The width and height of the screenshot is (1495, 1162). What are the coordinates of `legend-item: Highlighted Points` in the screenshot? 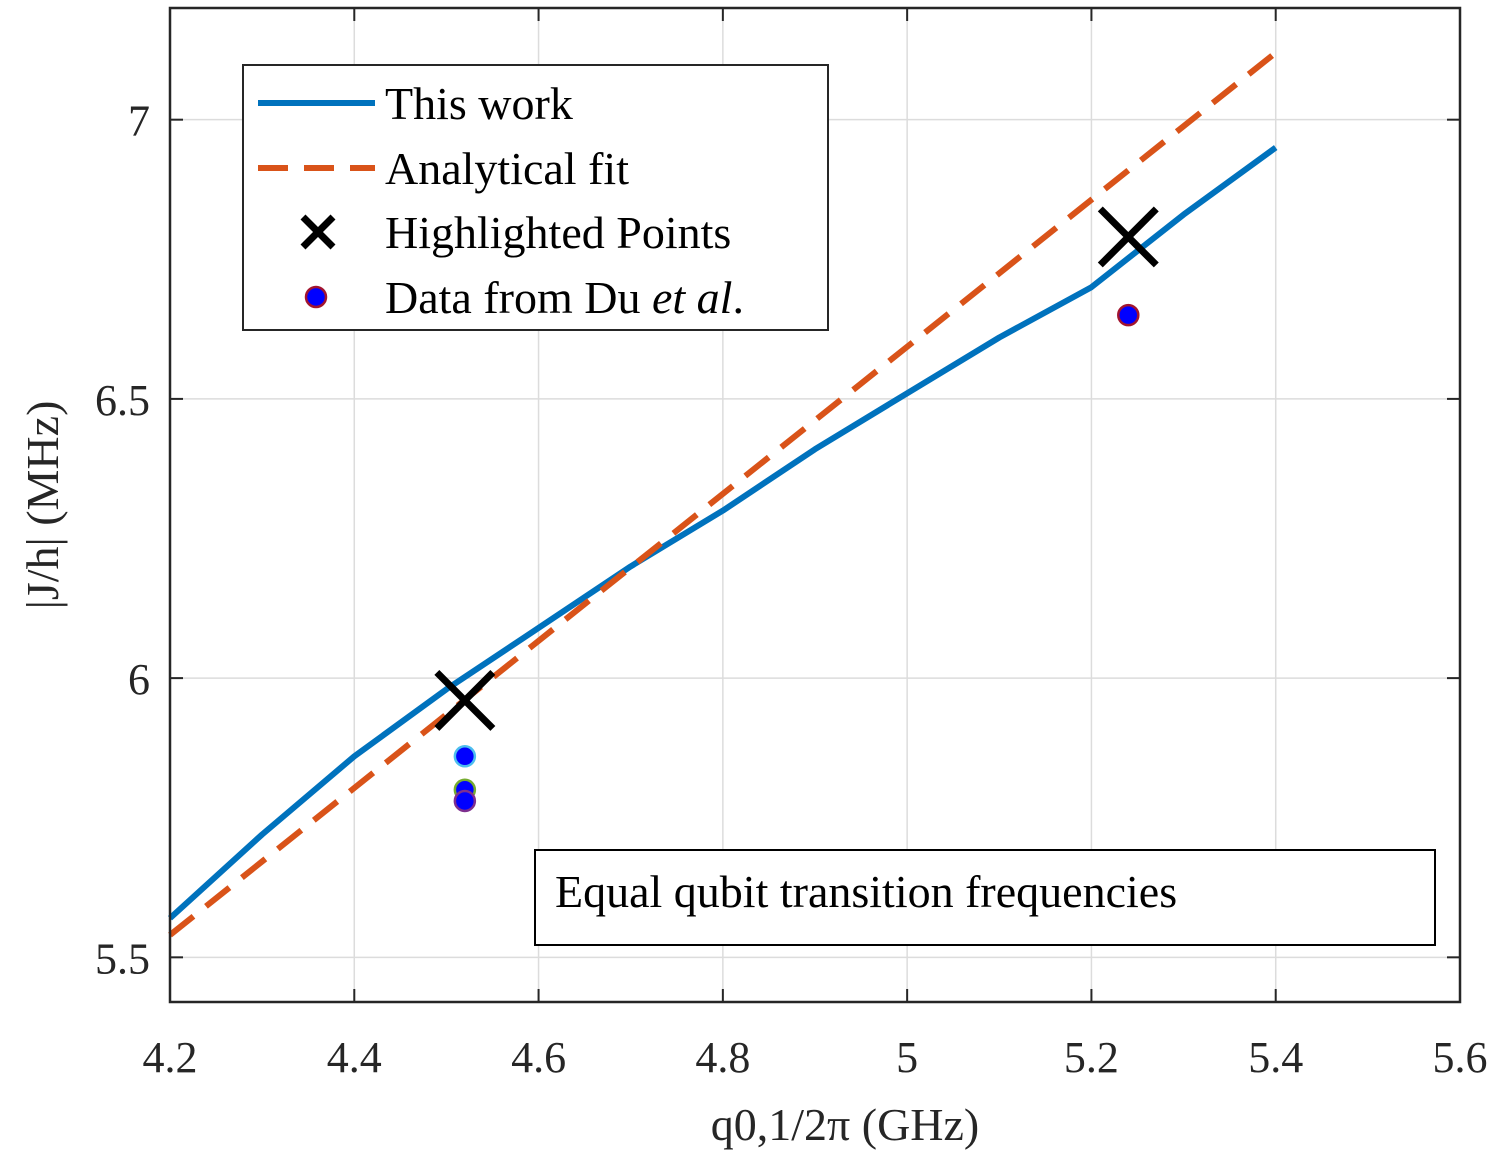 It's located at (515, 232).